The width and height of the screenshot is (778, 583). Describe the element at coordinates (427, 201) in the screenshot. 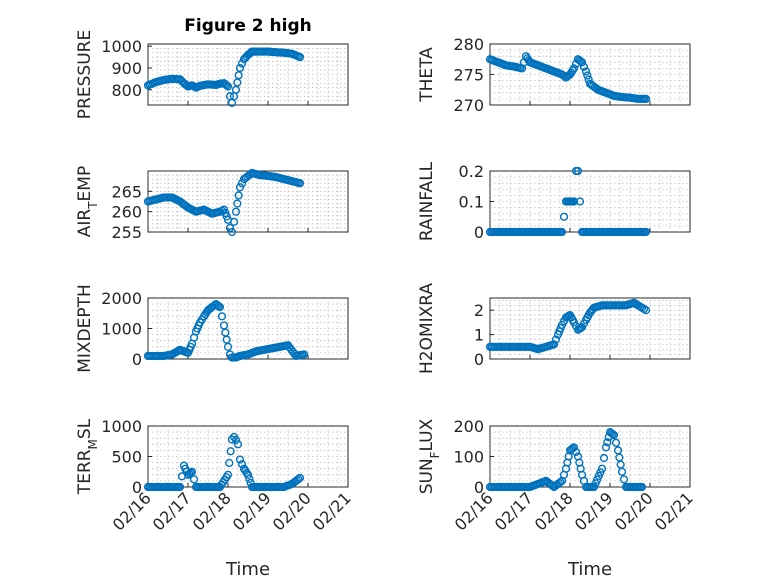

I see `y-axis-label: RAINFALL` at that location.